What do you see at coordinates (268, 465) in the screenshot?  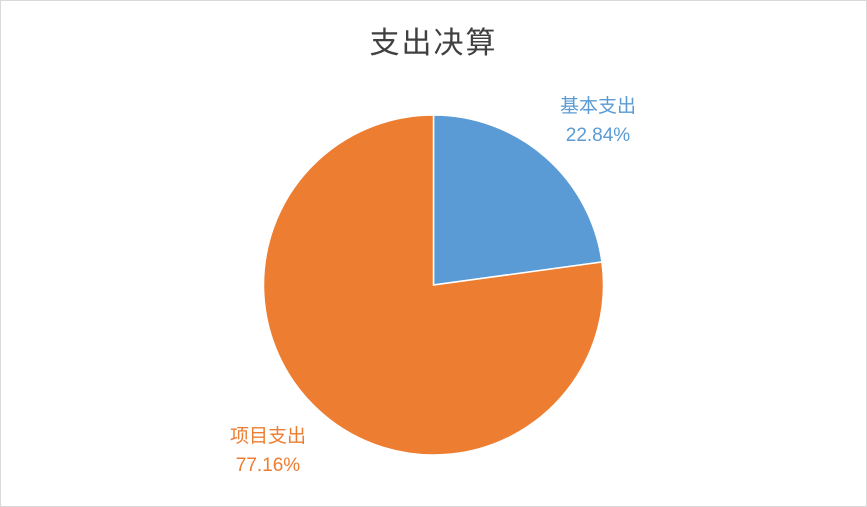 I see `slice-percent-label: 77.16%` at bounding box center [268, 465].